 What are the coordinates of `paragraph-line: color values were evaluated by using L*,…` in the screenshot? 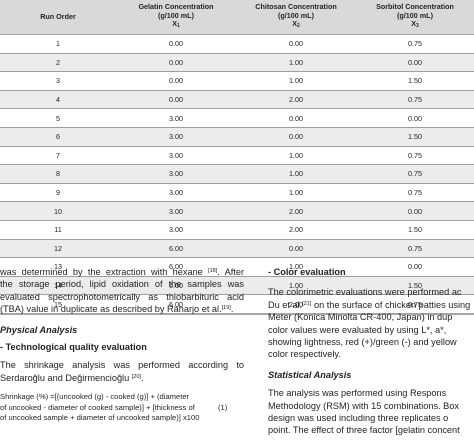 It's located at (357, 329).